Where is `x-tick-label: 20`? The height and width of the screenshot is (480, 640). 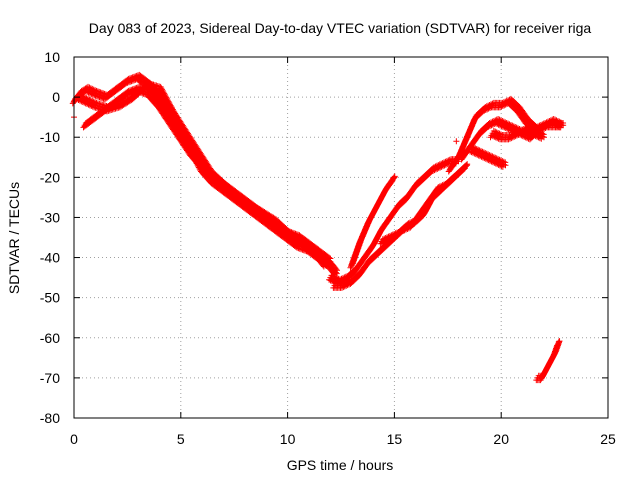 x-tick-label: 20 is located at coordinates (501, 439).